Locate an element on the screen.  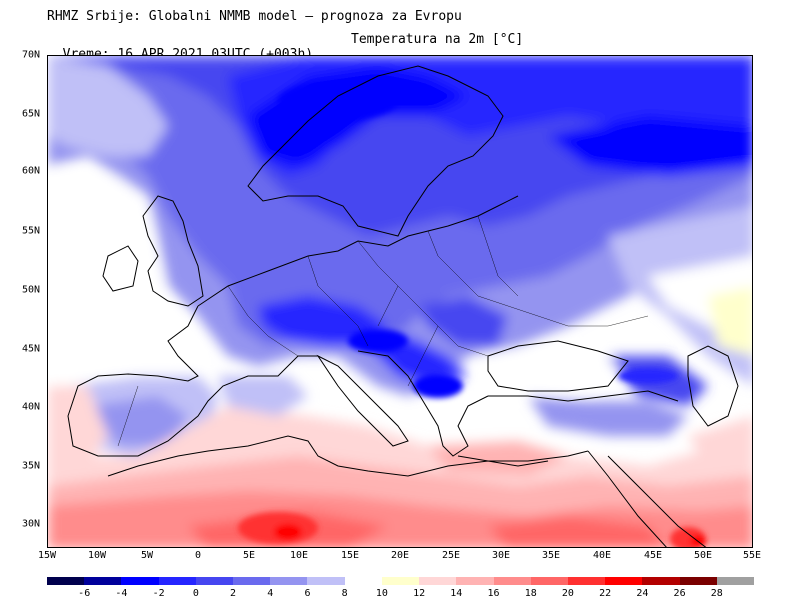
legend-label: 24 is located at coordinates (642, 593).